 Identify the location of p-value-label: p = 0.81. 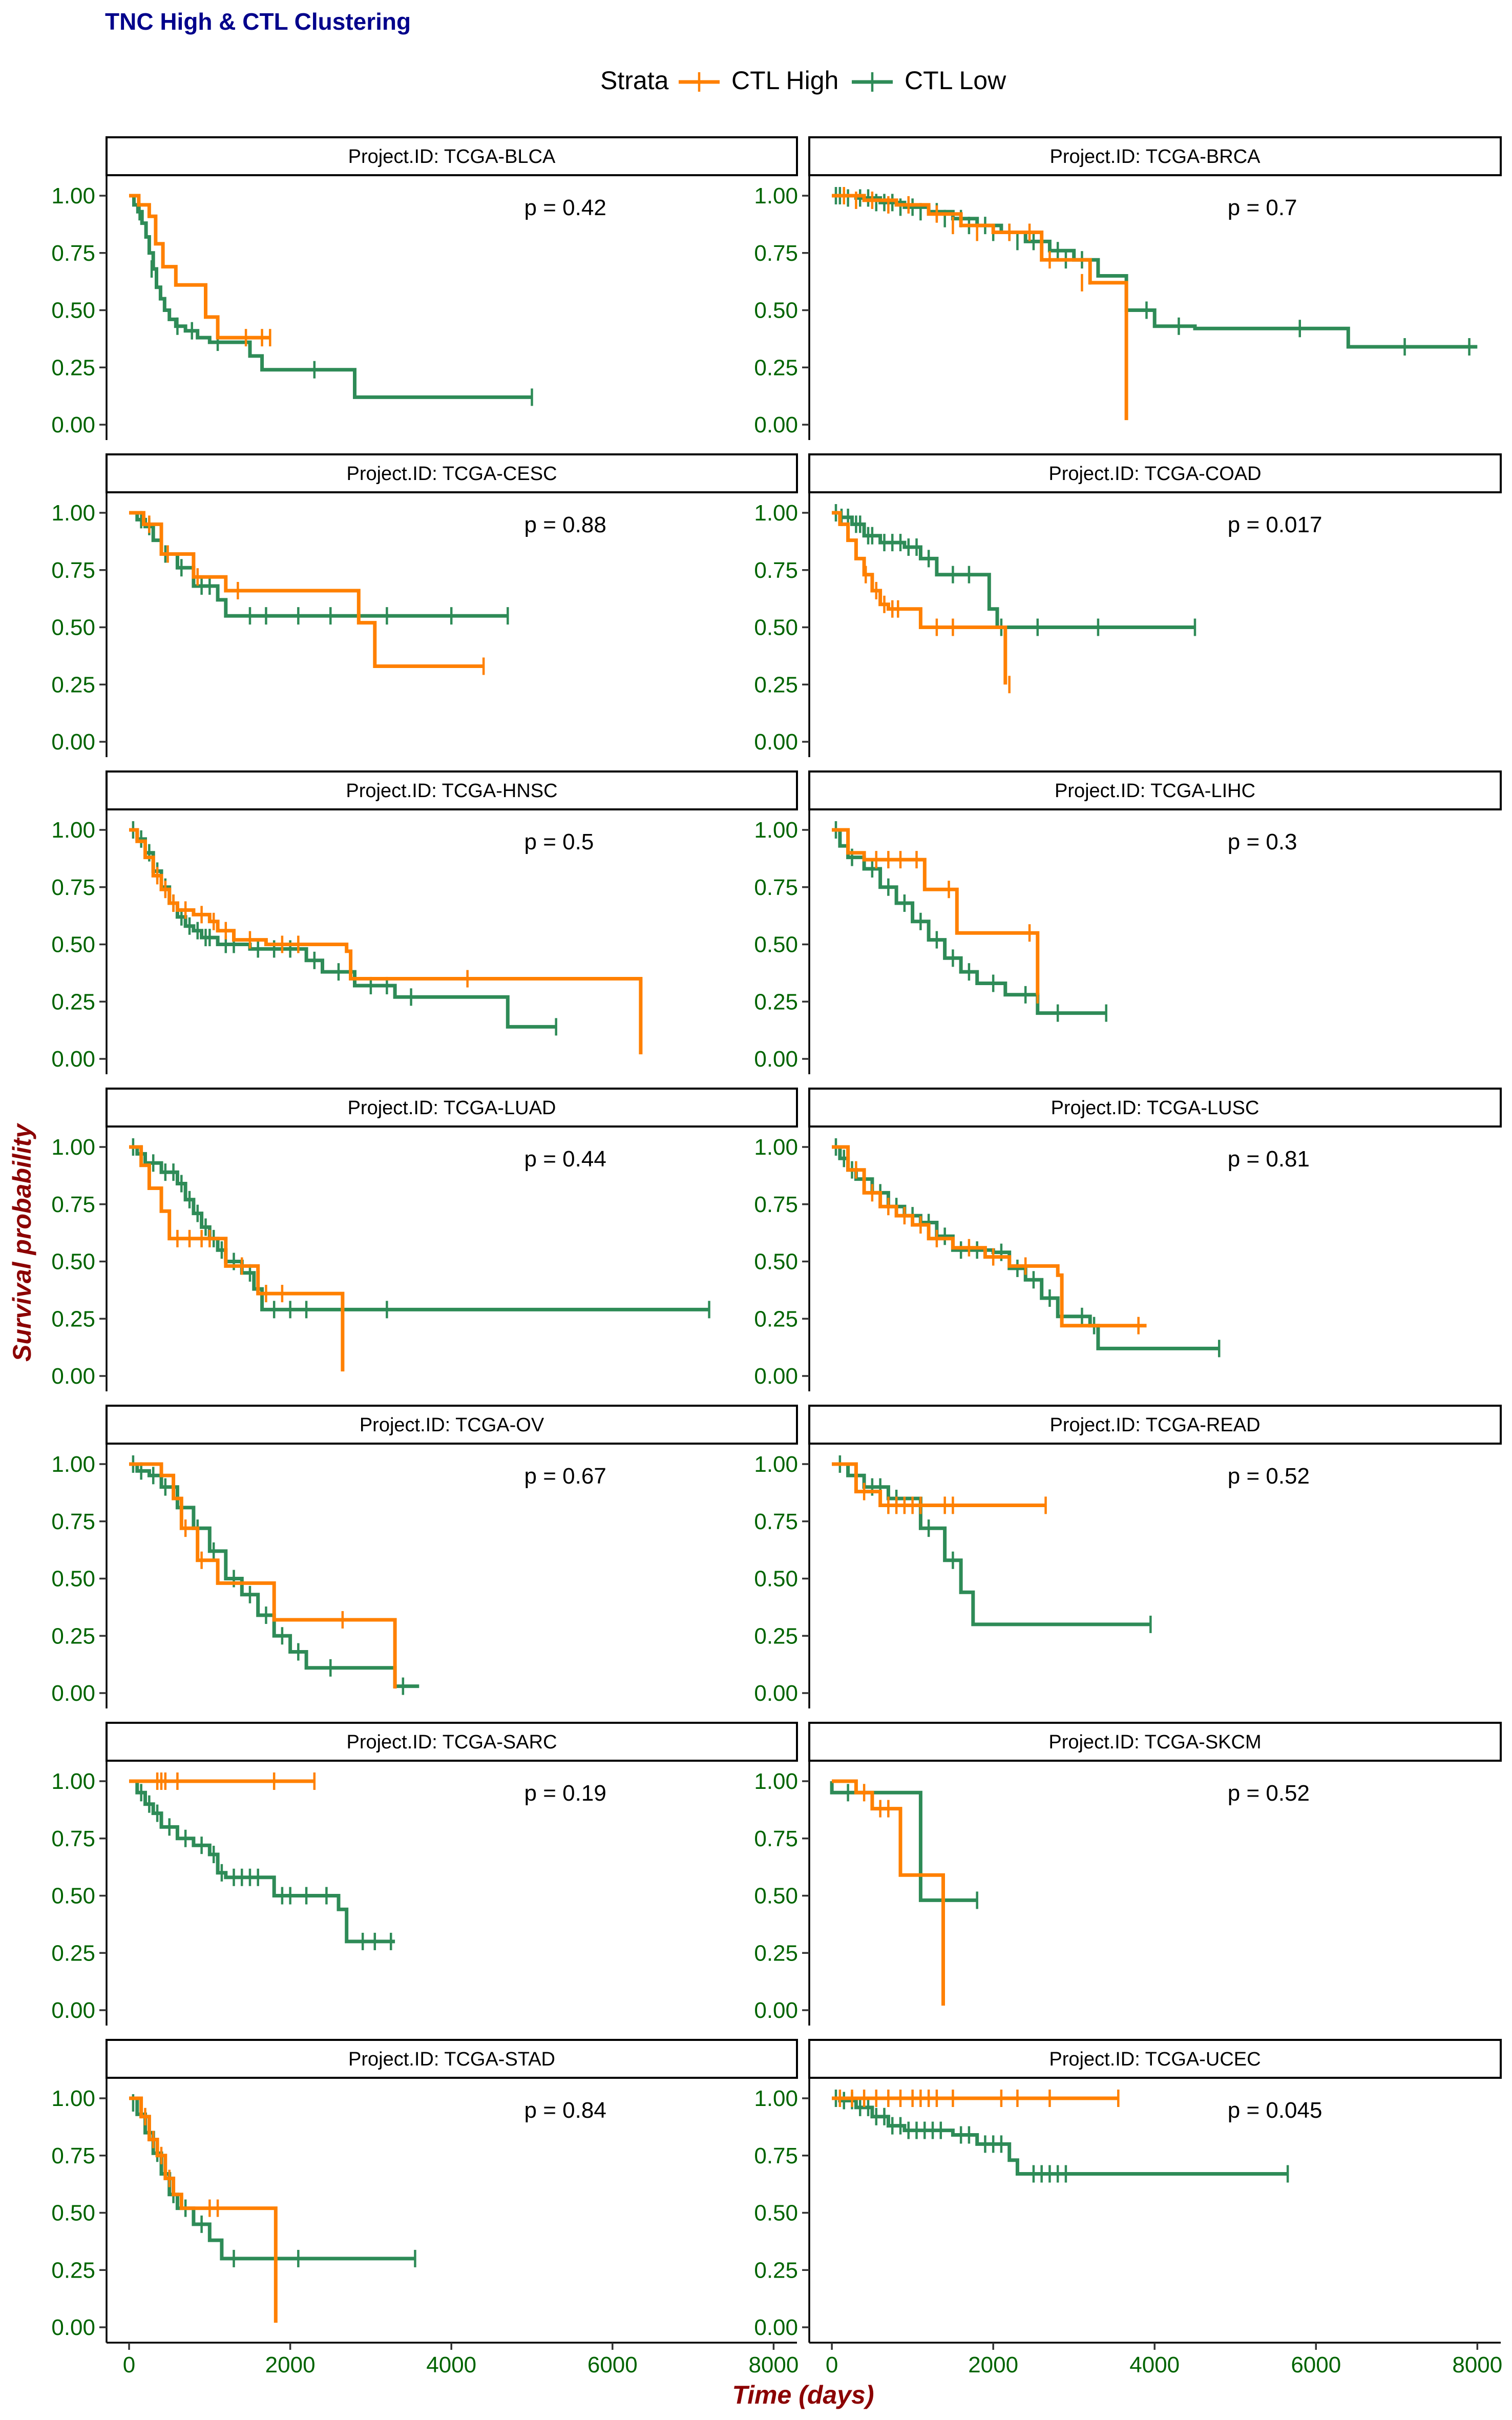
(1269, 1159).